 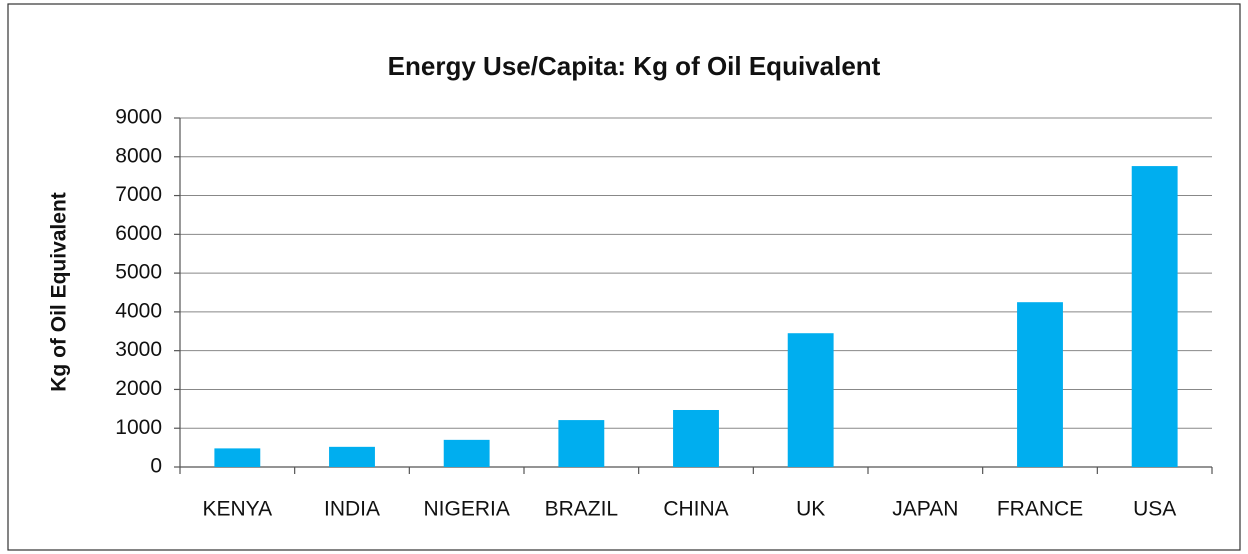 What do you see at coordinates (695, 509) in the screenshot?
I see `x-tick-label: CHINA` at bounding box center [695, 509].